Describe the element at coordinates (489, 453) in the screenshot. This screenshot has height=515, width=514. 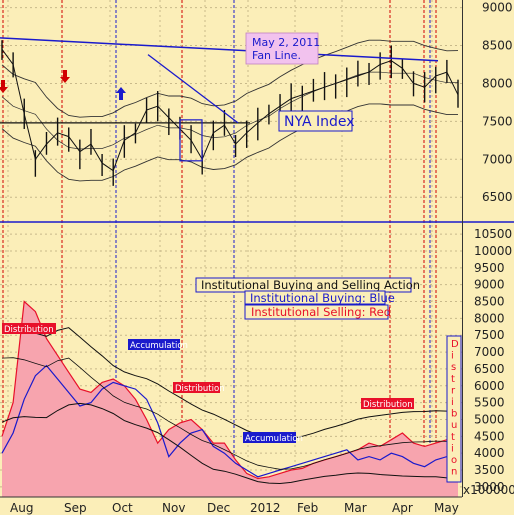
I see `bottom-y-tick-label: 4000` at that location.